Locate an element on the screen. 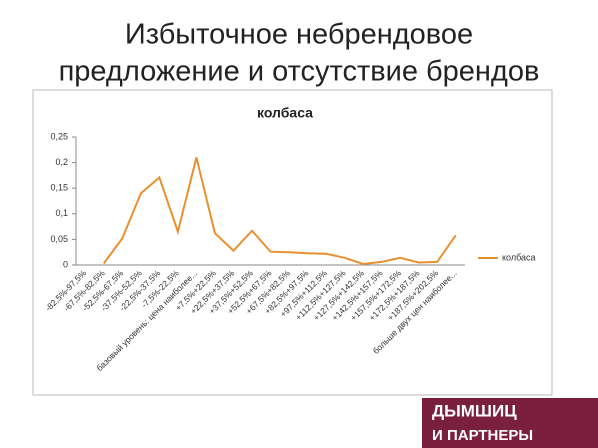  logo-text: ДЫМШИЦ is located at coordinates (474, 410).